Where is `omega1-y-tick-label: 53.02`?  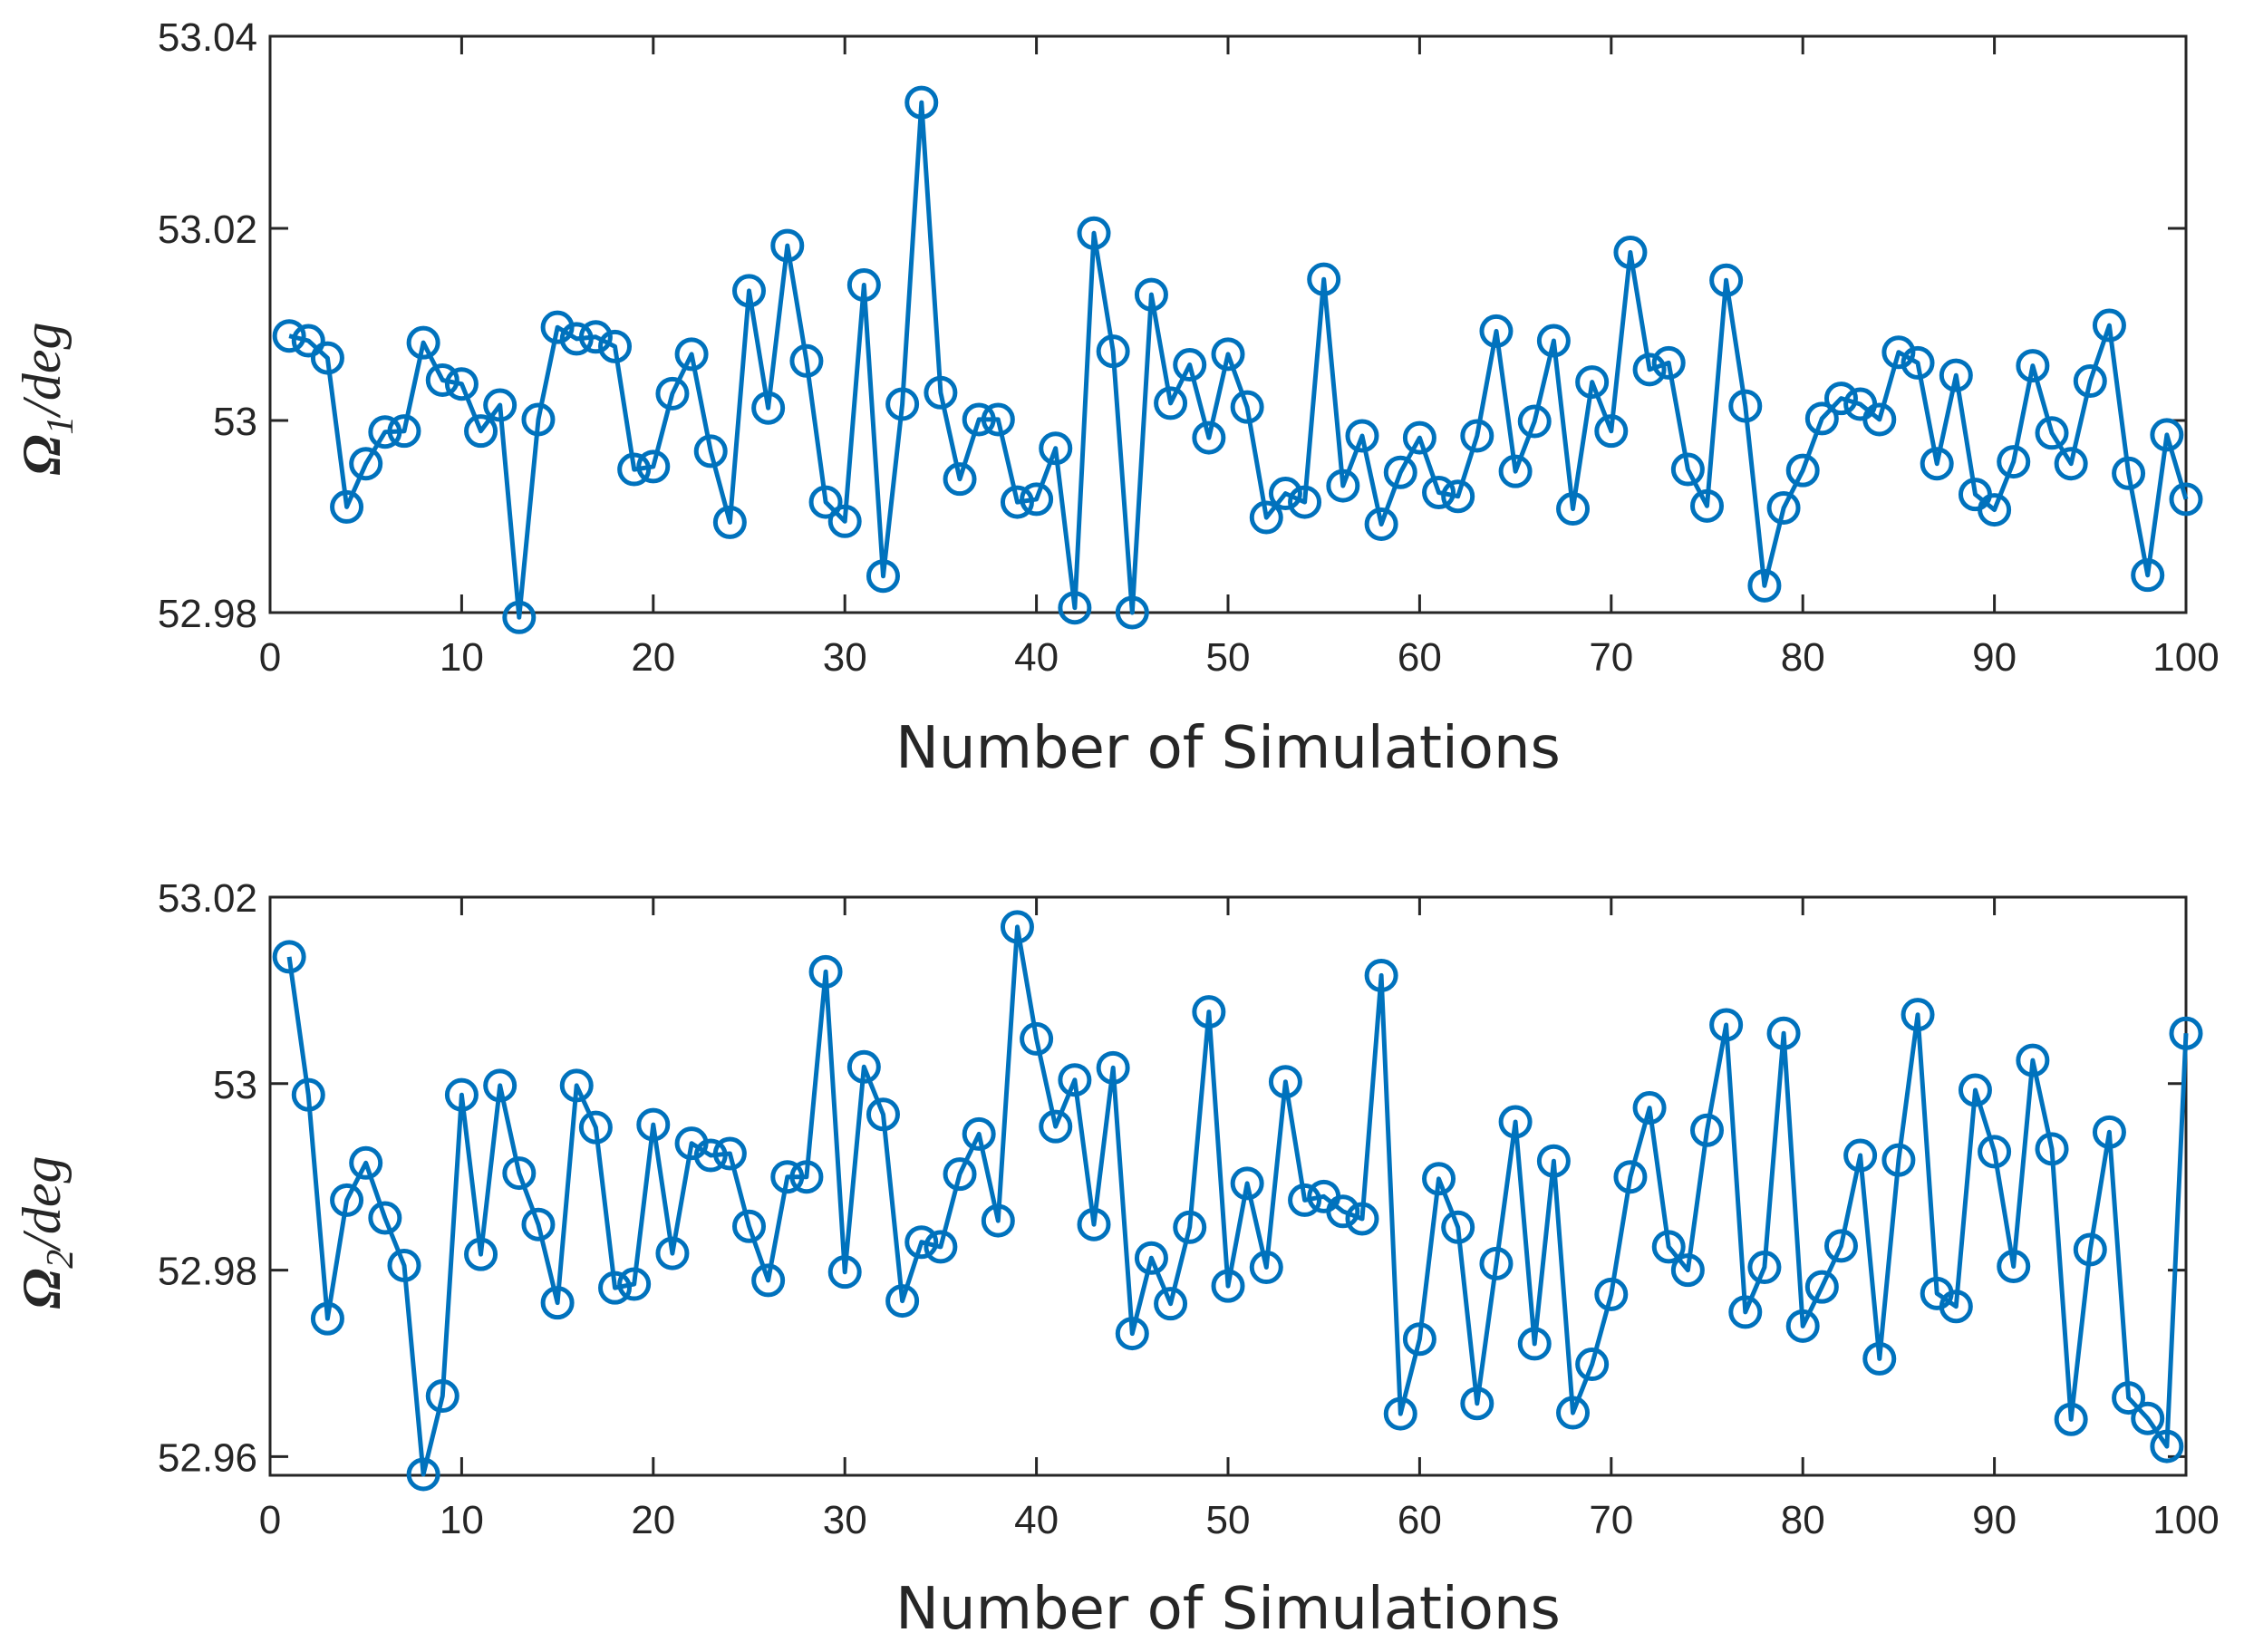 omega1-y-tick-label: 53.02 is located at coordinates (207, 230).